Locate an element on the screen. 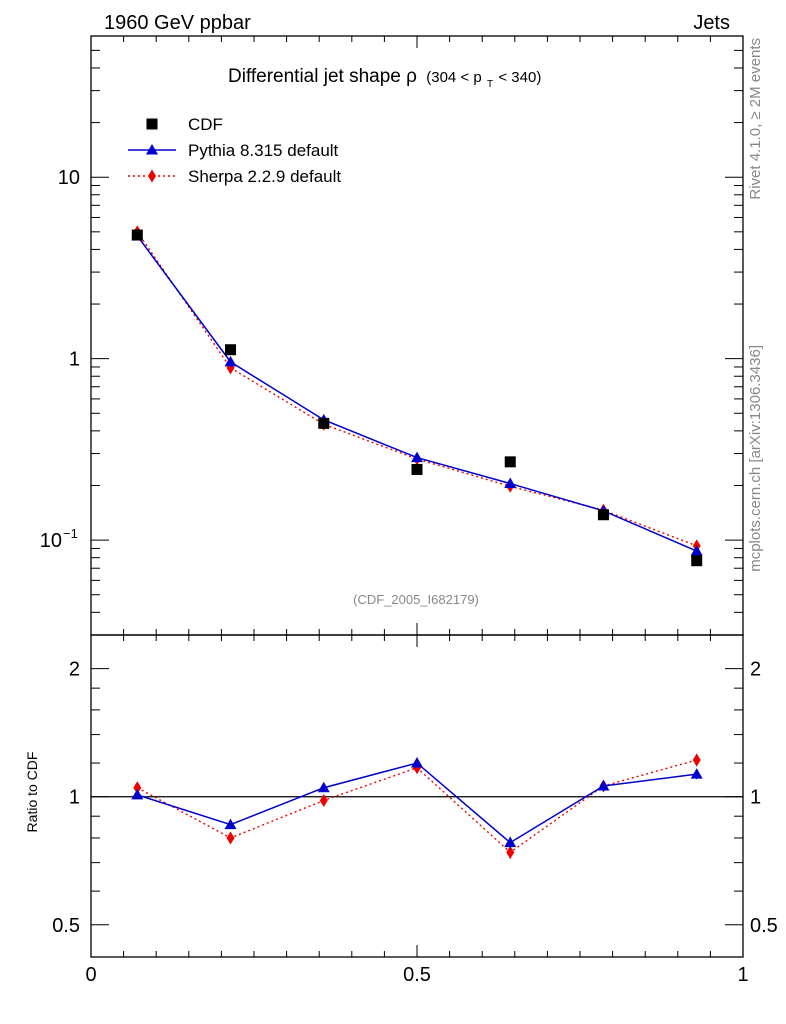 Image resolution: width=786 pixels, height=1024 pixels. main-title-range-prefix: (304 < p is located at coordinates (453, 77).